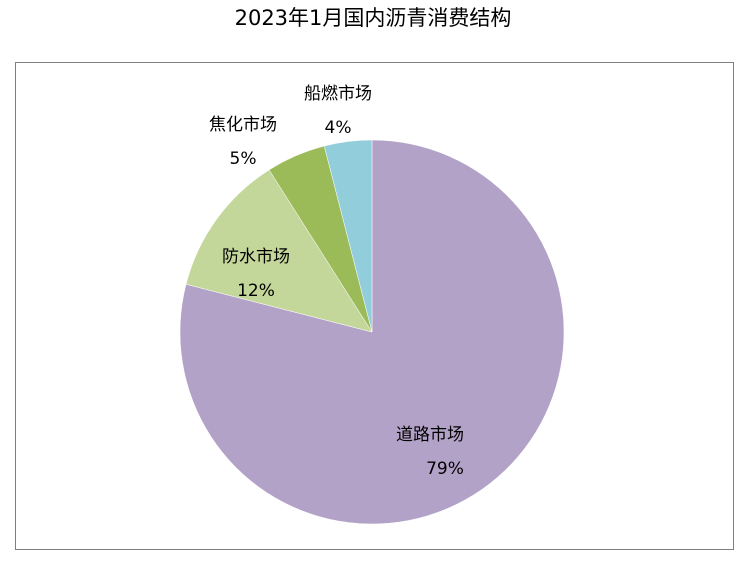 Image resolution: width=746 pixels, height=562 pixels. What do you see at coordinates (373, 18) in the screenshot?
I see `chart-title: 2023年1月国内沥青消费结构` at bounding box center [373, 18].